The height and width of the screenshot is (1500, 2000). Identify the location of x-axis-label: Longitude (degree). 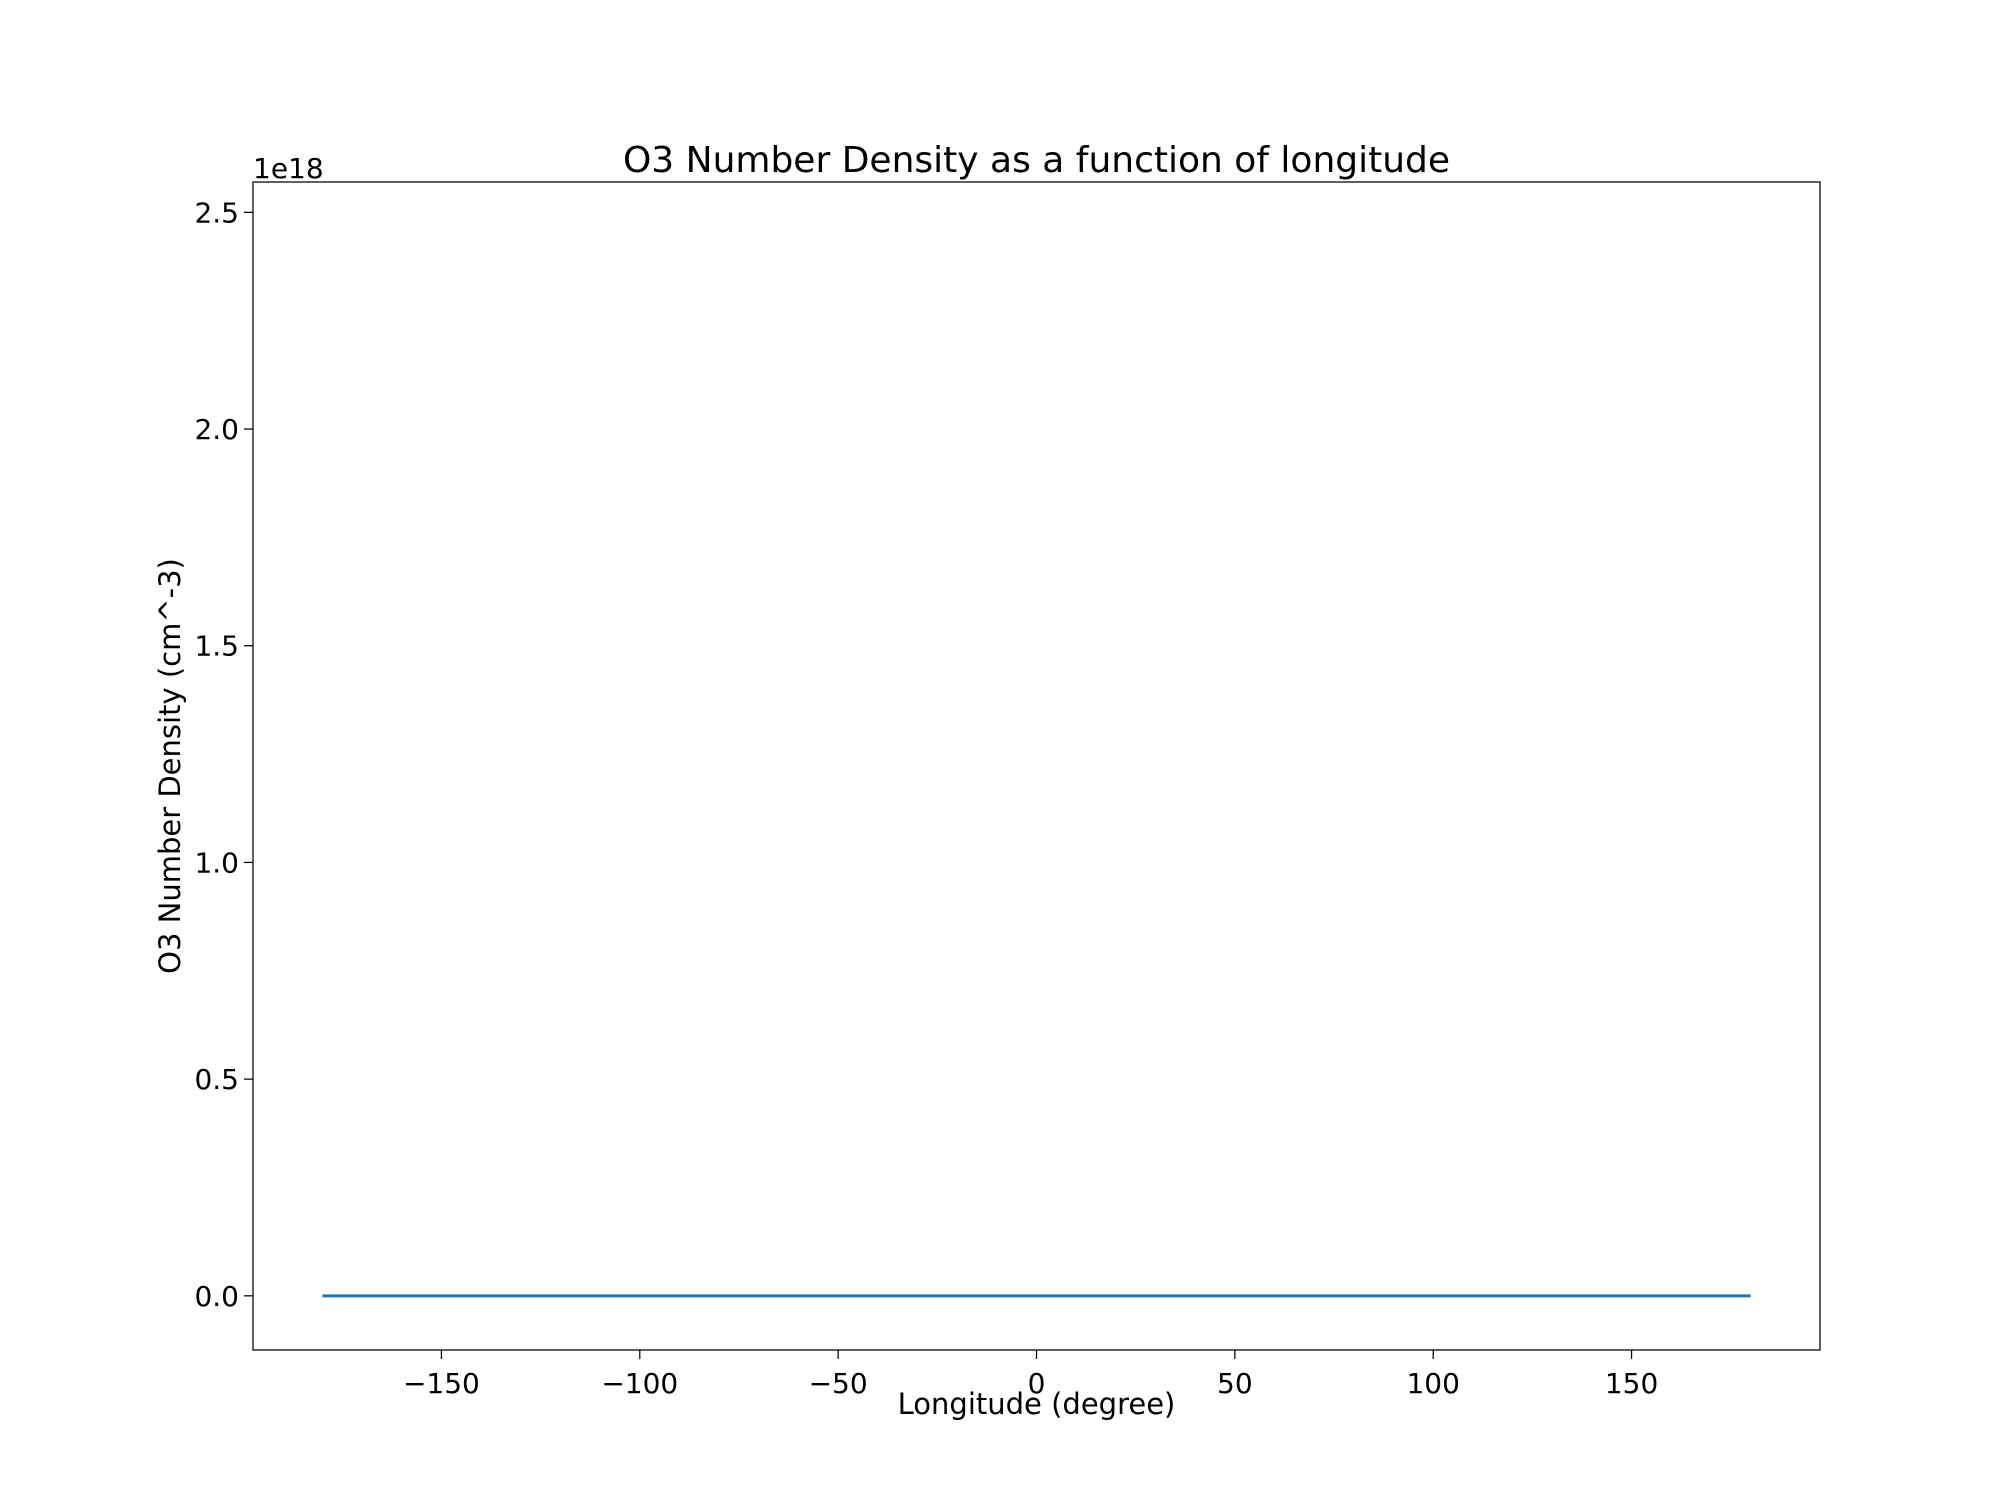
(1037, 1404).